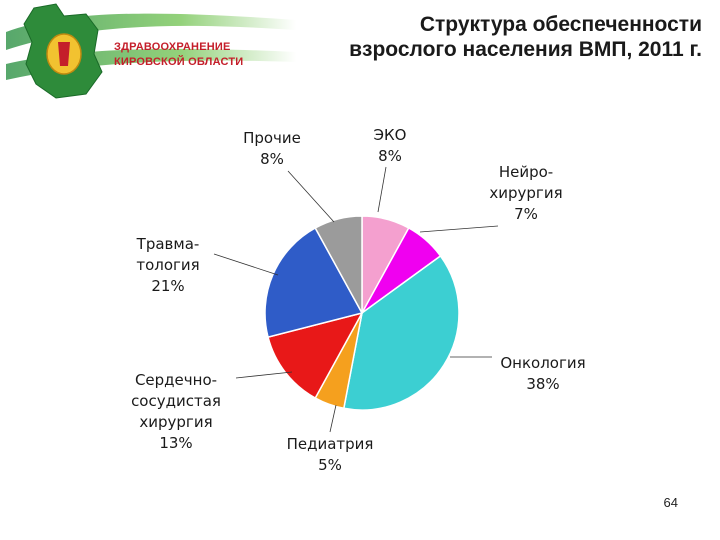  Describe the element at coordinates (330, 454) in the screenshot. I see `slice-label: Педиатрия 5%` at that location.